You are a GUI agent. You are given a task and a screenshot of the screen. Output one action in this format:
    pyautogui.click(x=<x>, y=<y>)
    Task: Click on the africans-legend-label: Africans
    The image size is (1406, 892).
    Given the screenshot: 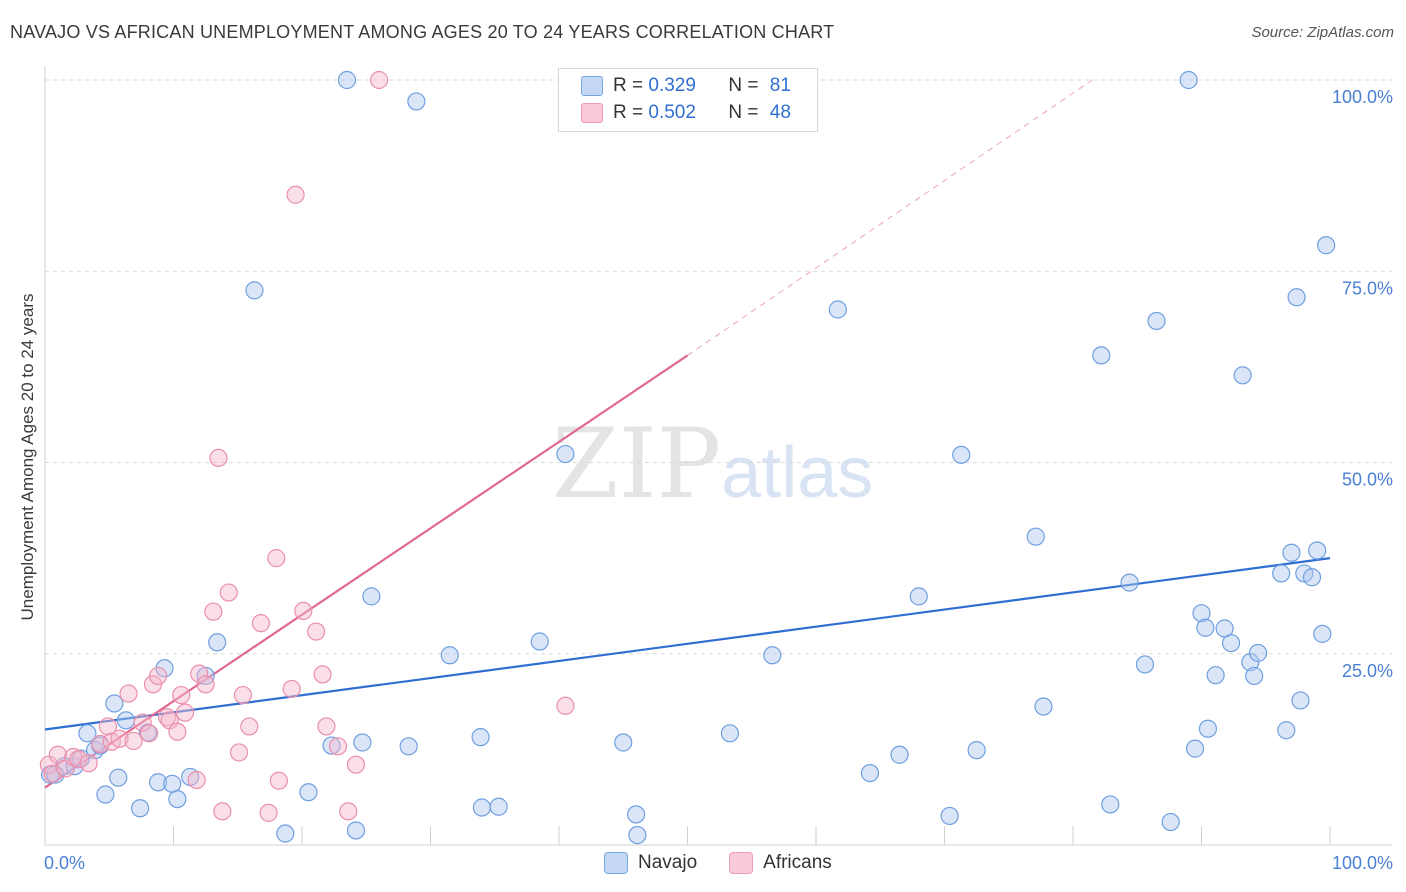 What is the action you would take?
    pyautogui.click(x=797, y=862)
    